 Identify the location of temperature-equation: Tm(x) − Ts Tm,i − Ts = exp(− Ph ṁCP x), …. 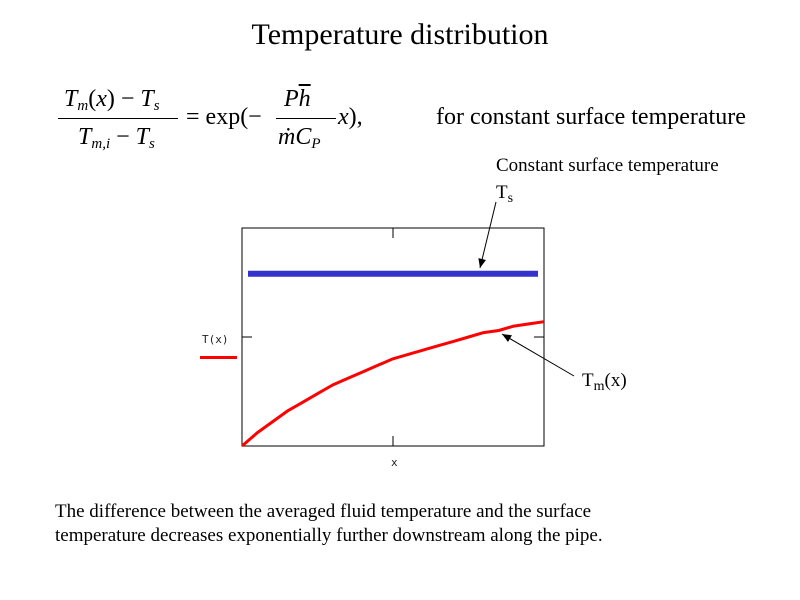
(408, 120).